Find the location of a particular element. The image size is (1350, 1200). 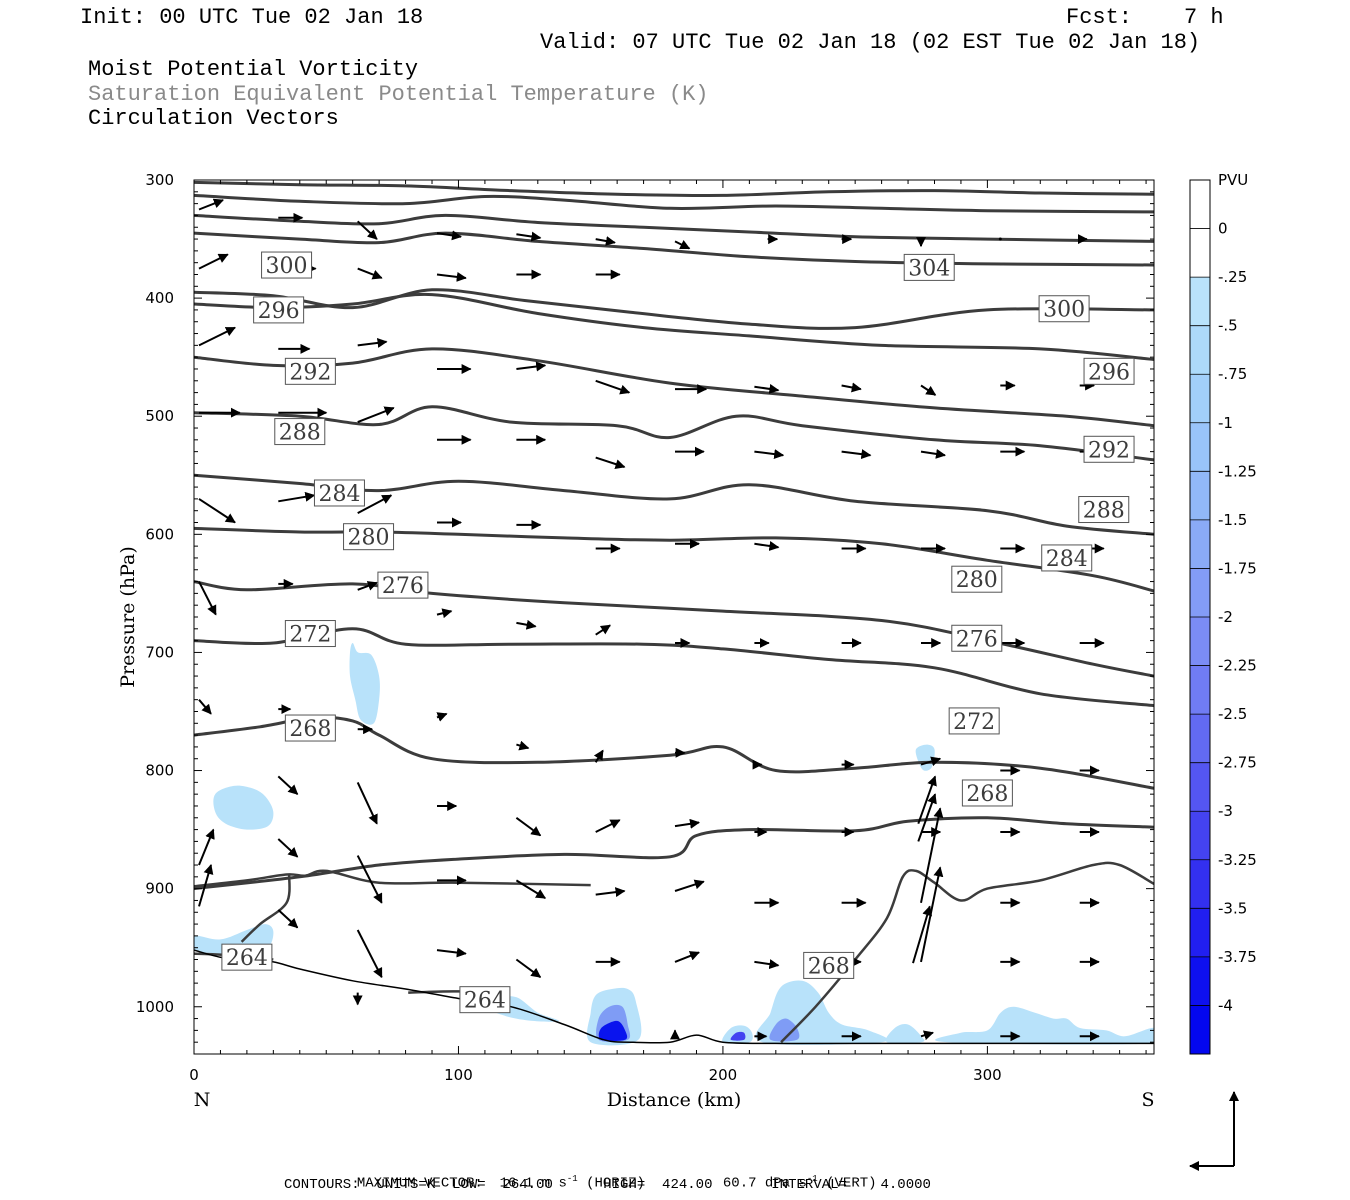

contour-label: 280 is located at coordinates (977, 579).